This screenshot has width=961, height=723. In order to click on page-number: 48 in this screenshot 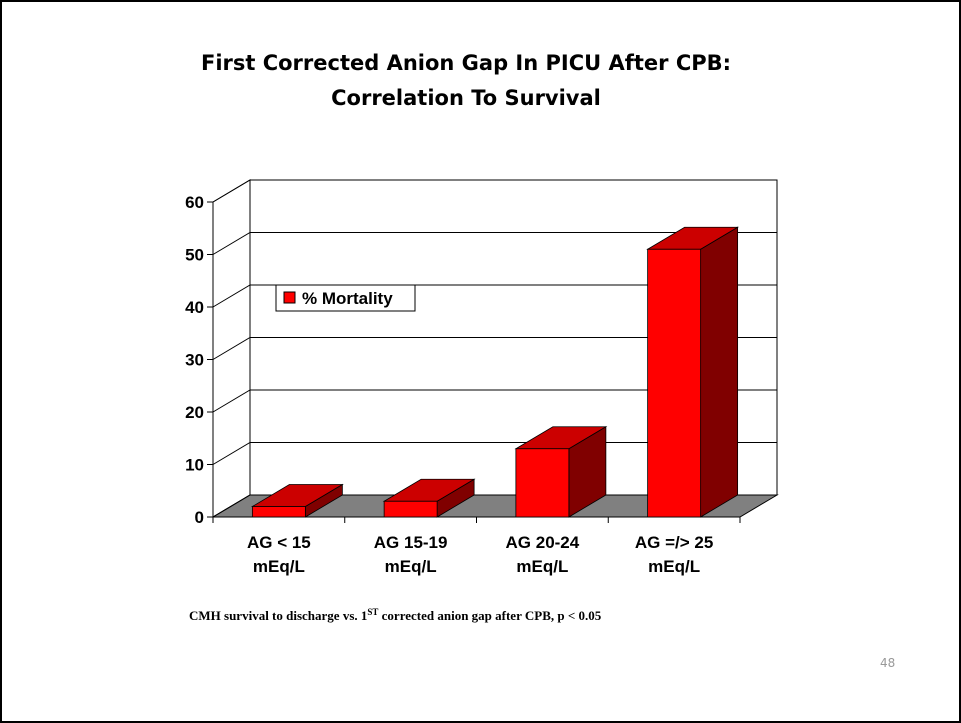, I will do `click(887, 663)`.